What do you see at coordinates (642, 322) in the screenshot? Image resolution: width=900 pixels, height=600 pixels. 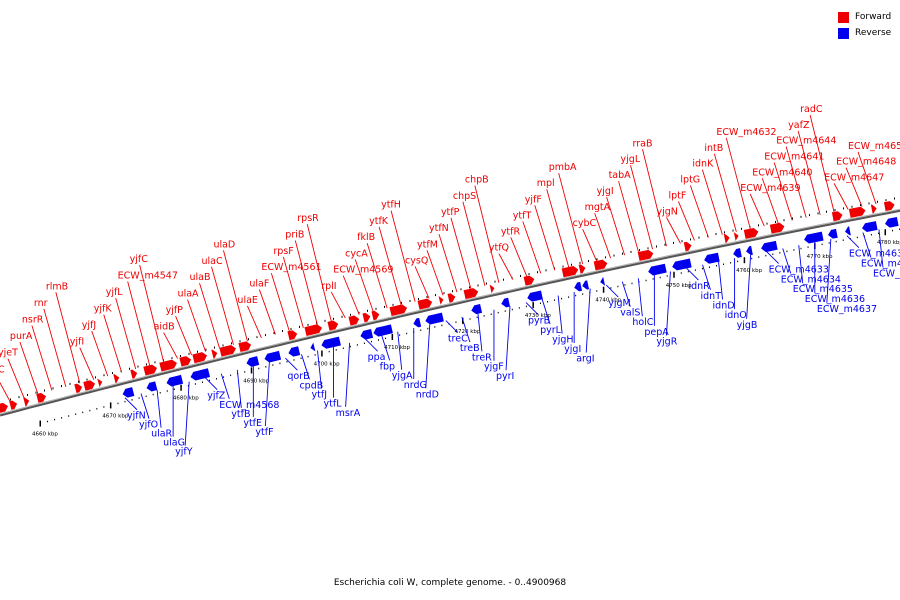 I see `gene-label: holC` at bounding box center [642, 322].